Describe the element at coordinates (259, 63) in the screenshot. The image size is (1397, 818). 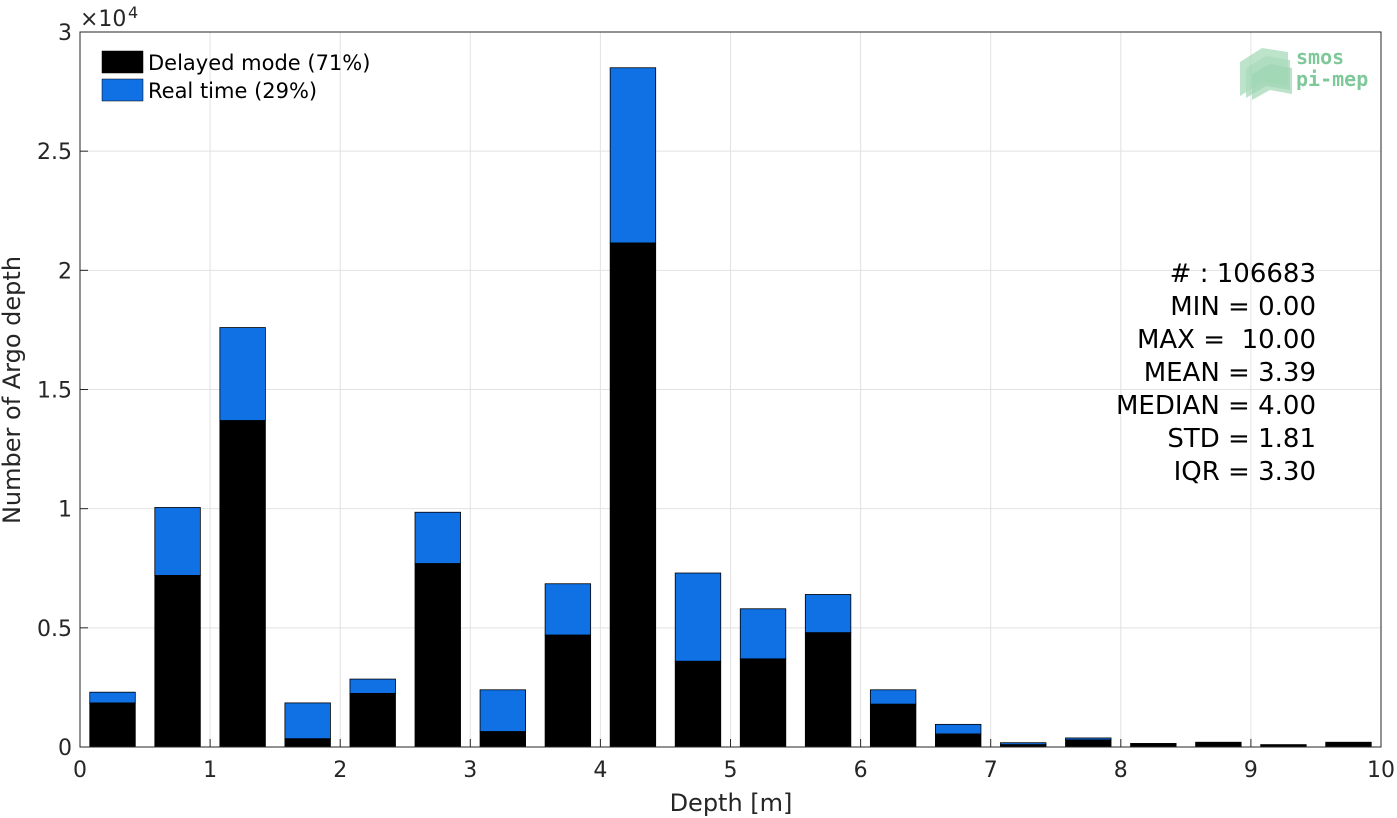
I see `legend-label-delayed: Delayed mode (71%)` at that location.